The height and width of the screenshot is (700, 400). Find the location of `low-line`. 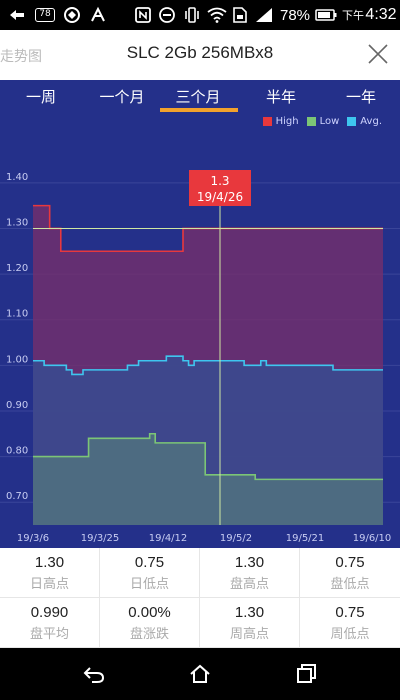

low-line is located at coordinates (208, 456).